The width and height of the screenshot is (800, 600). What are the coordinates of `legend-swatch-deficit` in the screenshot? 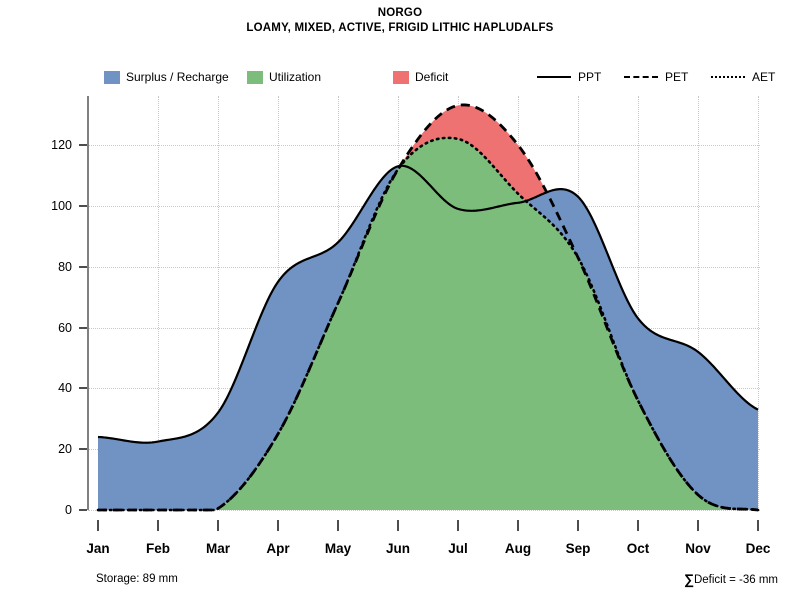 It's located at (401, 77).